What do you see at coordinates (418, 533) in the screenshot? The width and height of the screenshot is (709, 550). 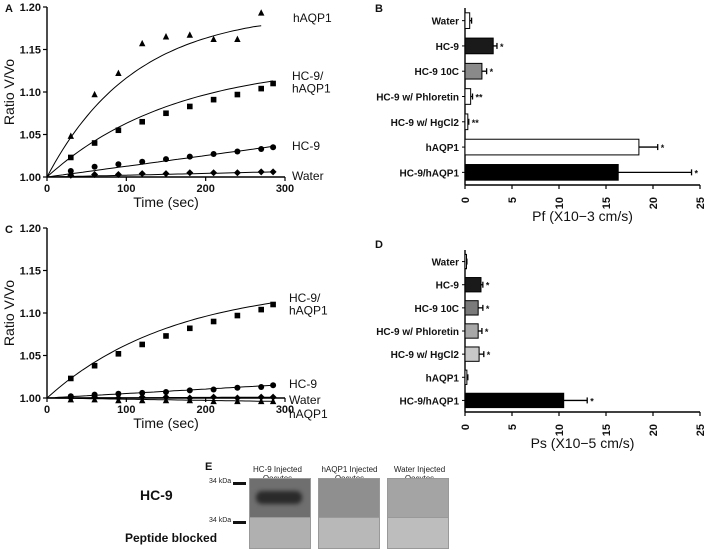 I see `blot-peptide-water-injected` at bounding box center [418, 533].